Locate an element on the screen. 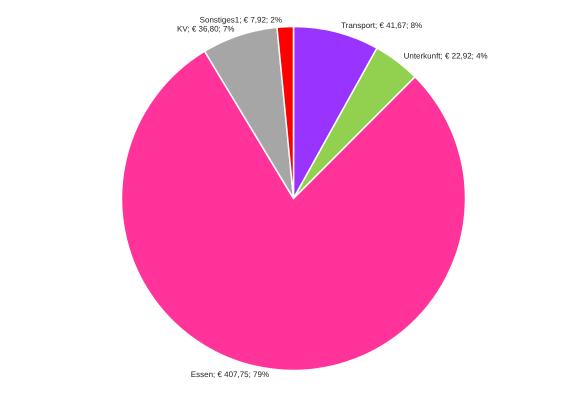  slice-label: Essen; € 407,75; 79% is located at coordinates (230, 375).